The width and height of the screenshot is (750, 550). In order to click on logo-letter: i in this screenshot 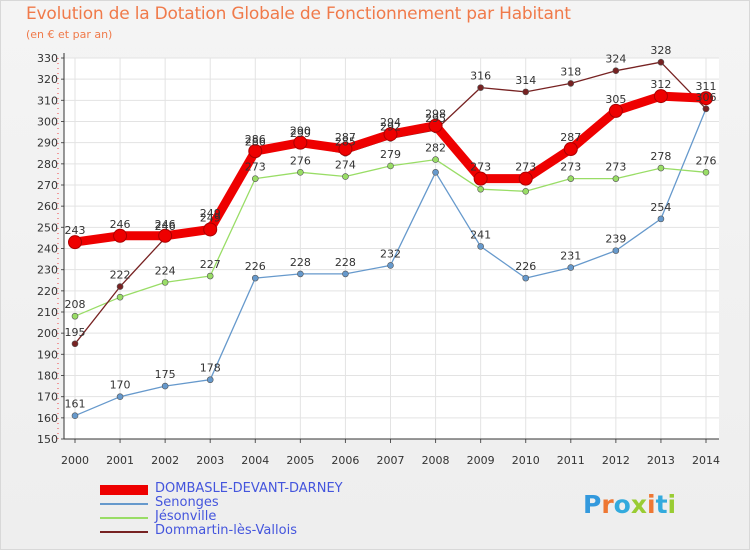, I will do `click(672, 504)`.